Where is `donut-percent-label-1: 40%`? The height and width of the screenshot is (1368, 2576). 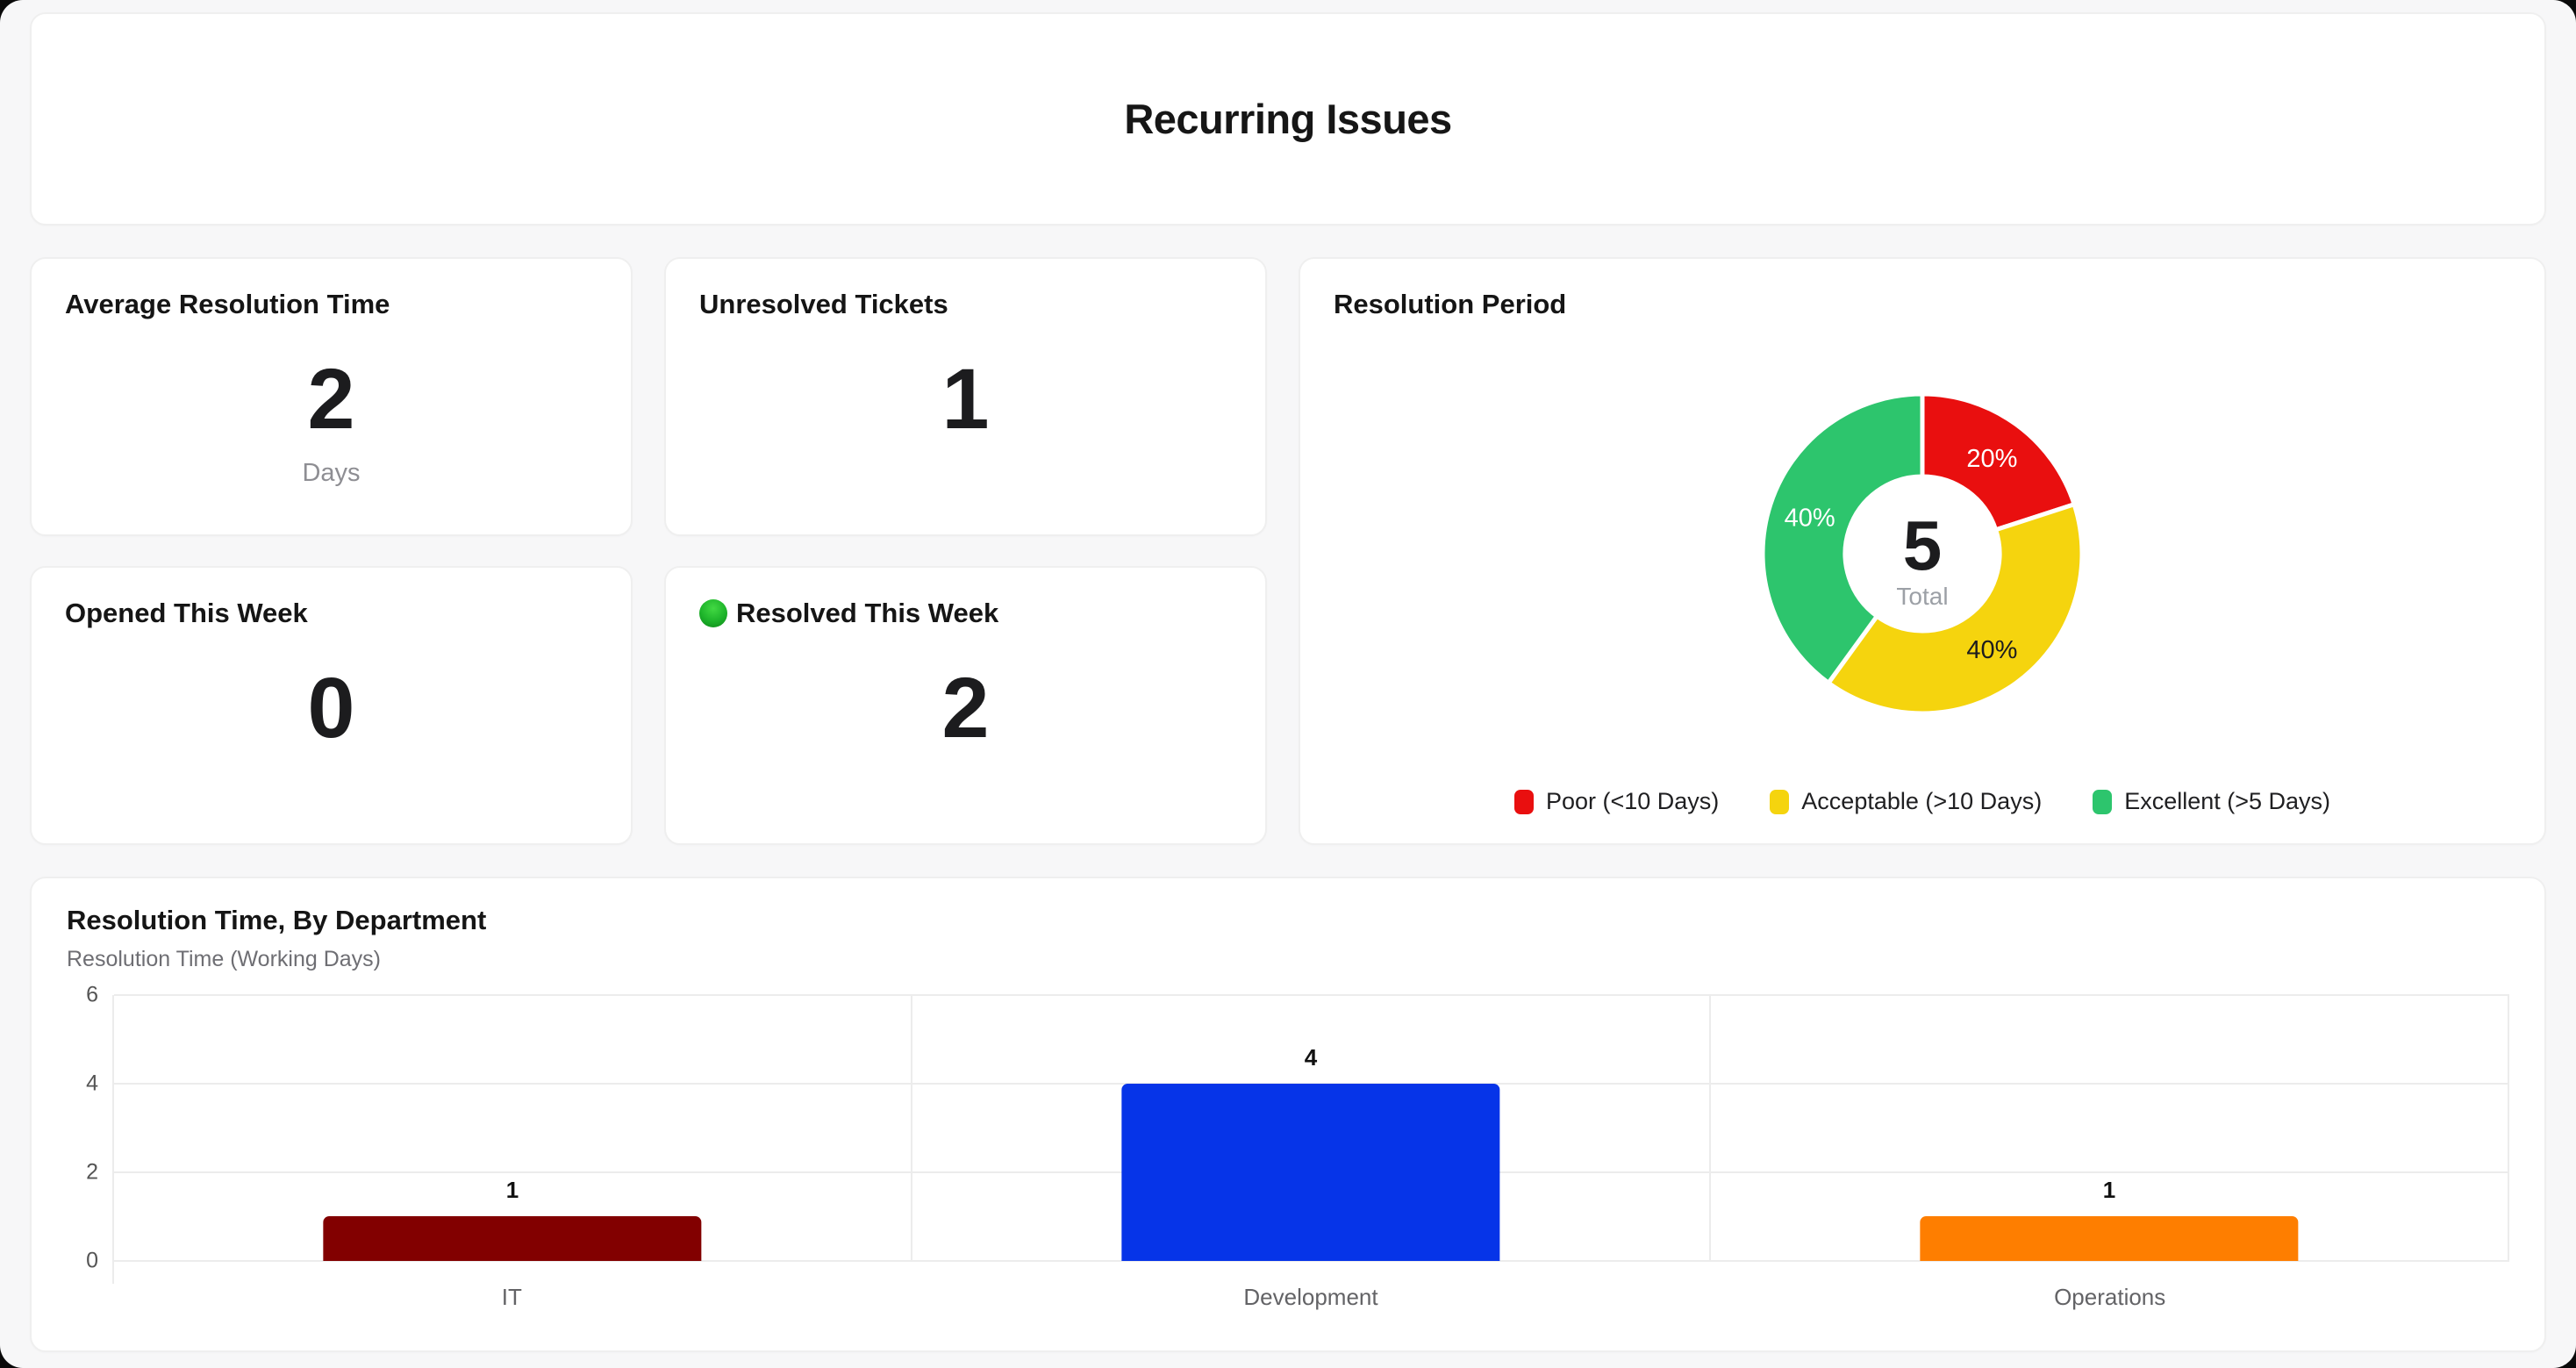
donut-percent-label-1: 40% is located at coordinates (1991, 651).